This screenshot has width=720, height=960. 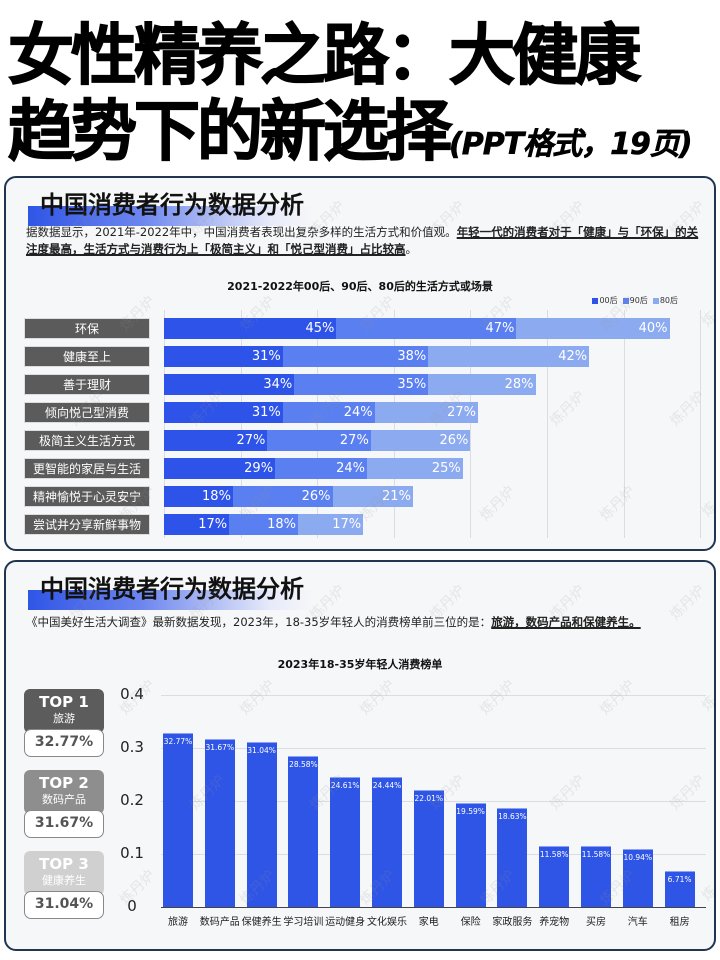 What do you see at coordinates (433, 907) in the screenshot?
I see `x-axis` at bounding box center [433, 907].